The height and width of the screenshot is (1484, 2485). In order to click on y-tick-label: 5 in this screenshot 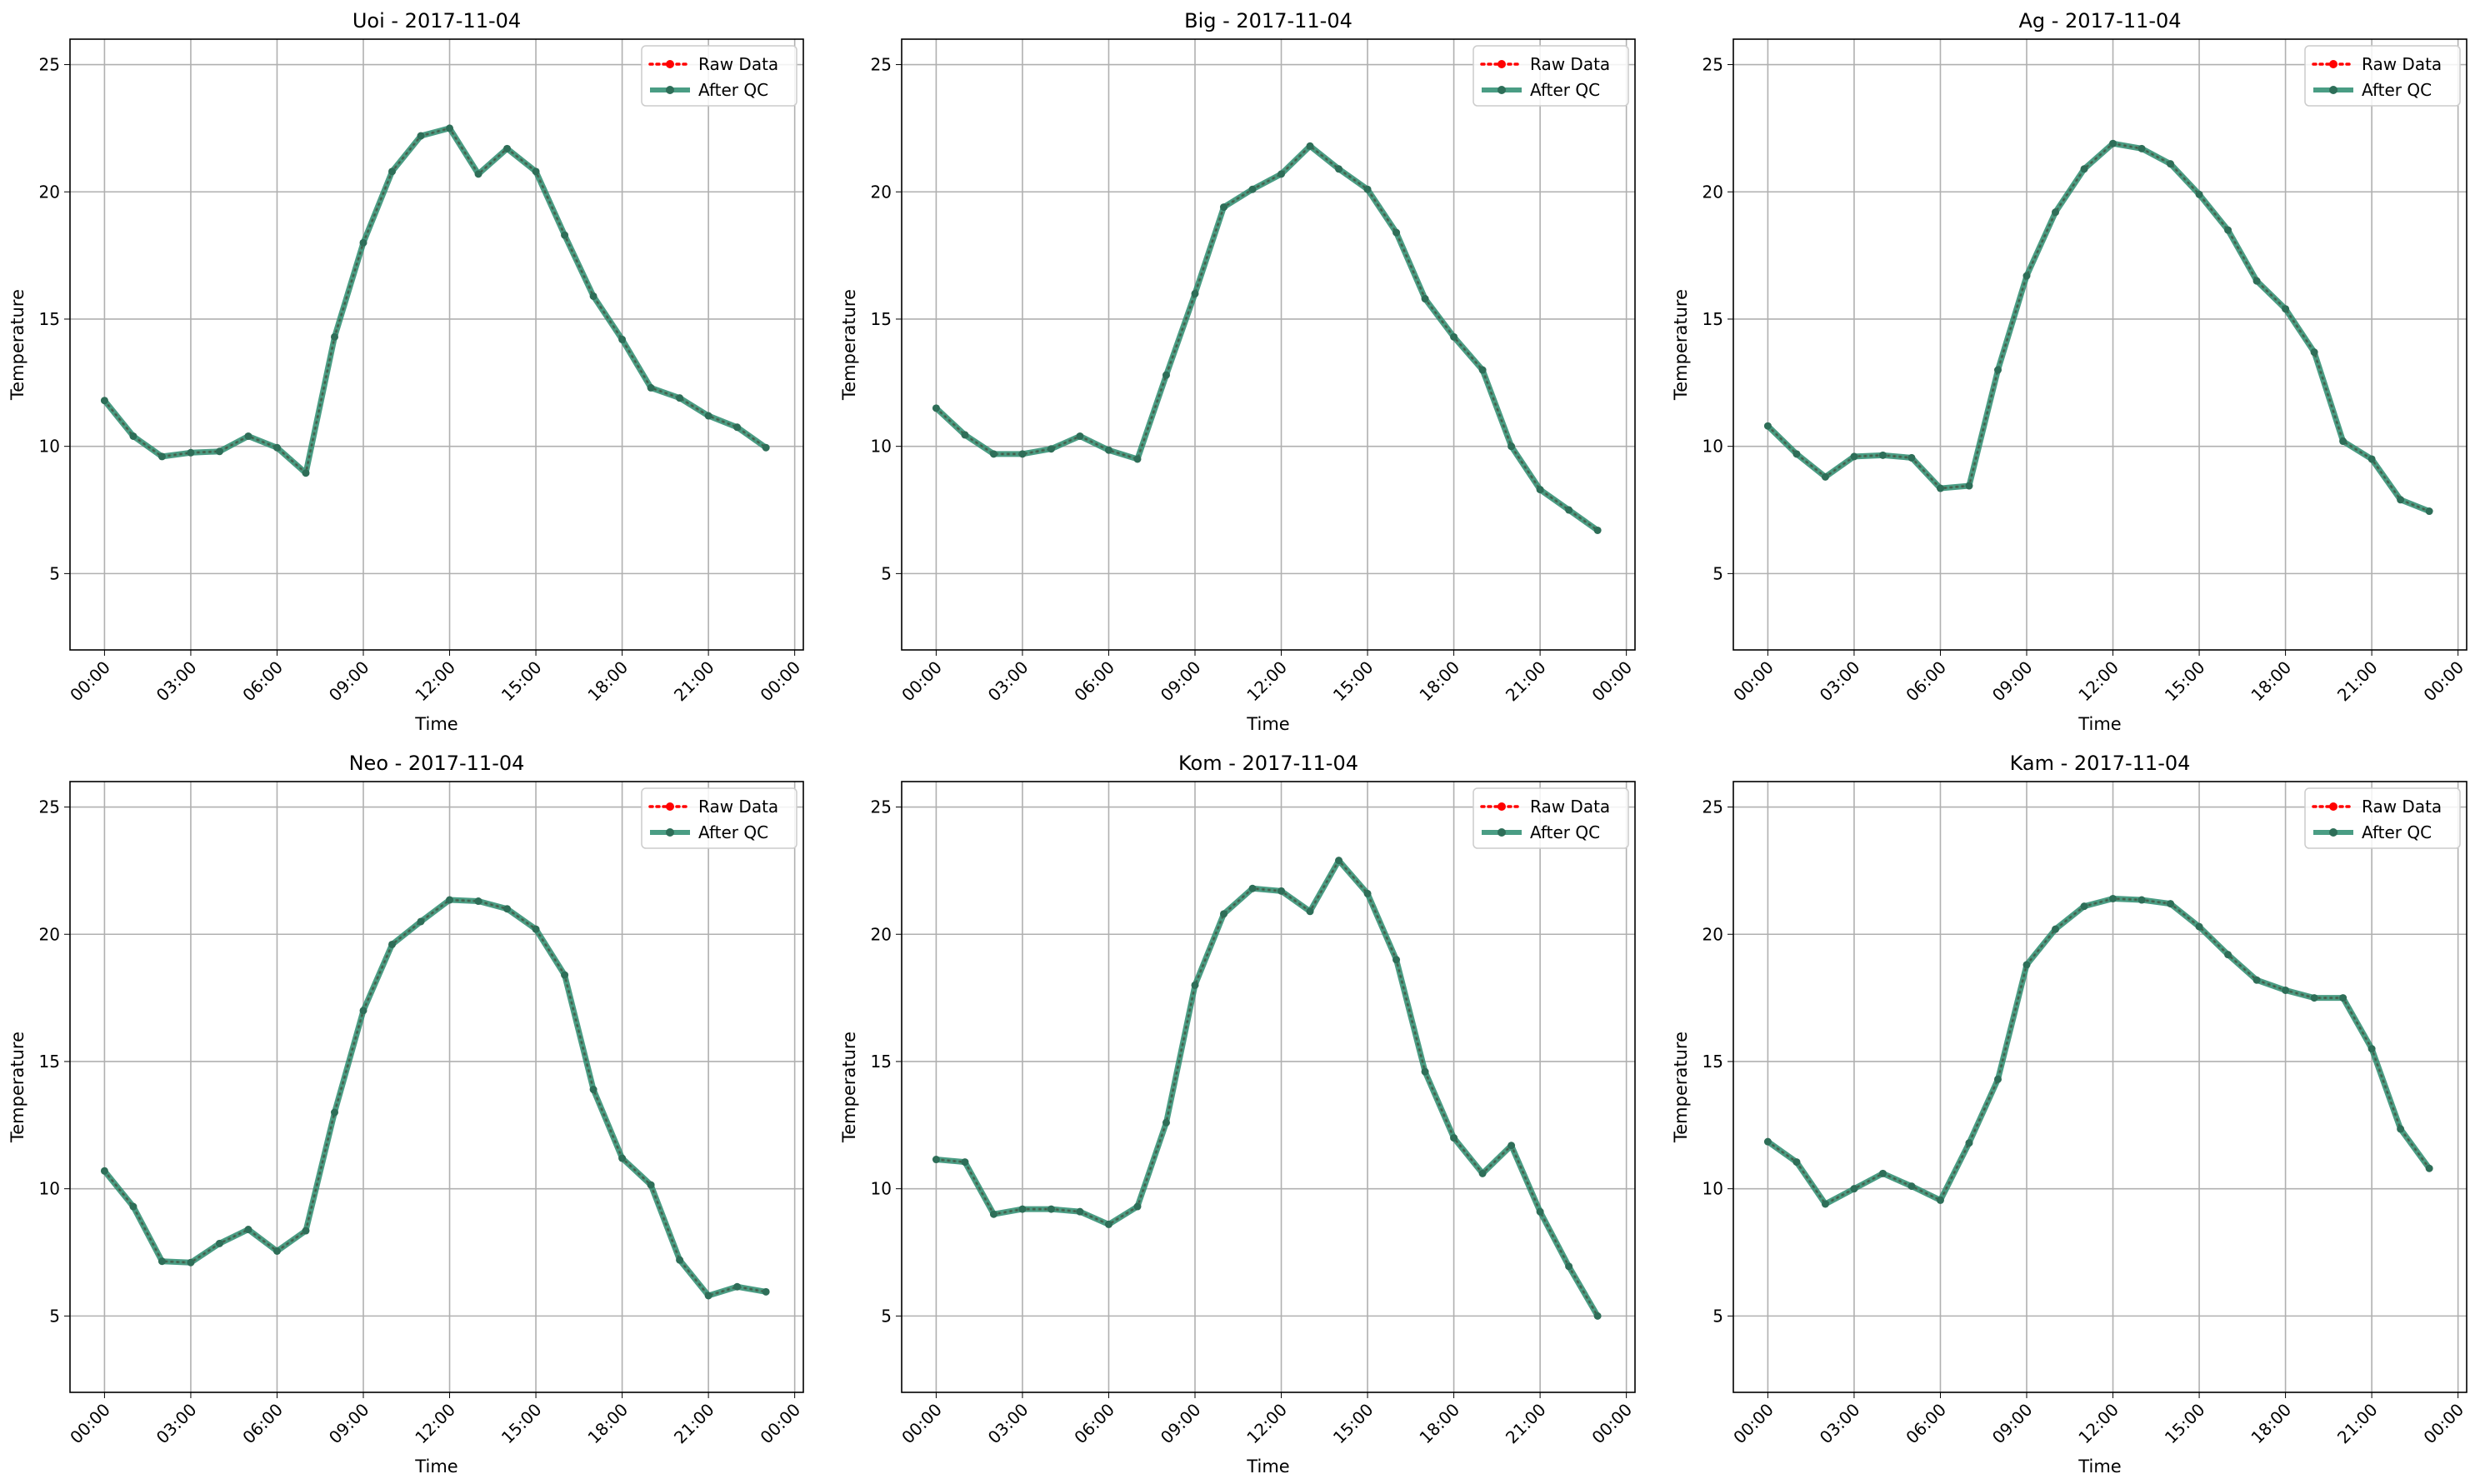, I will do `click(1717, 573)`.